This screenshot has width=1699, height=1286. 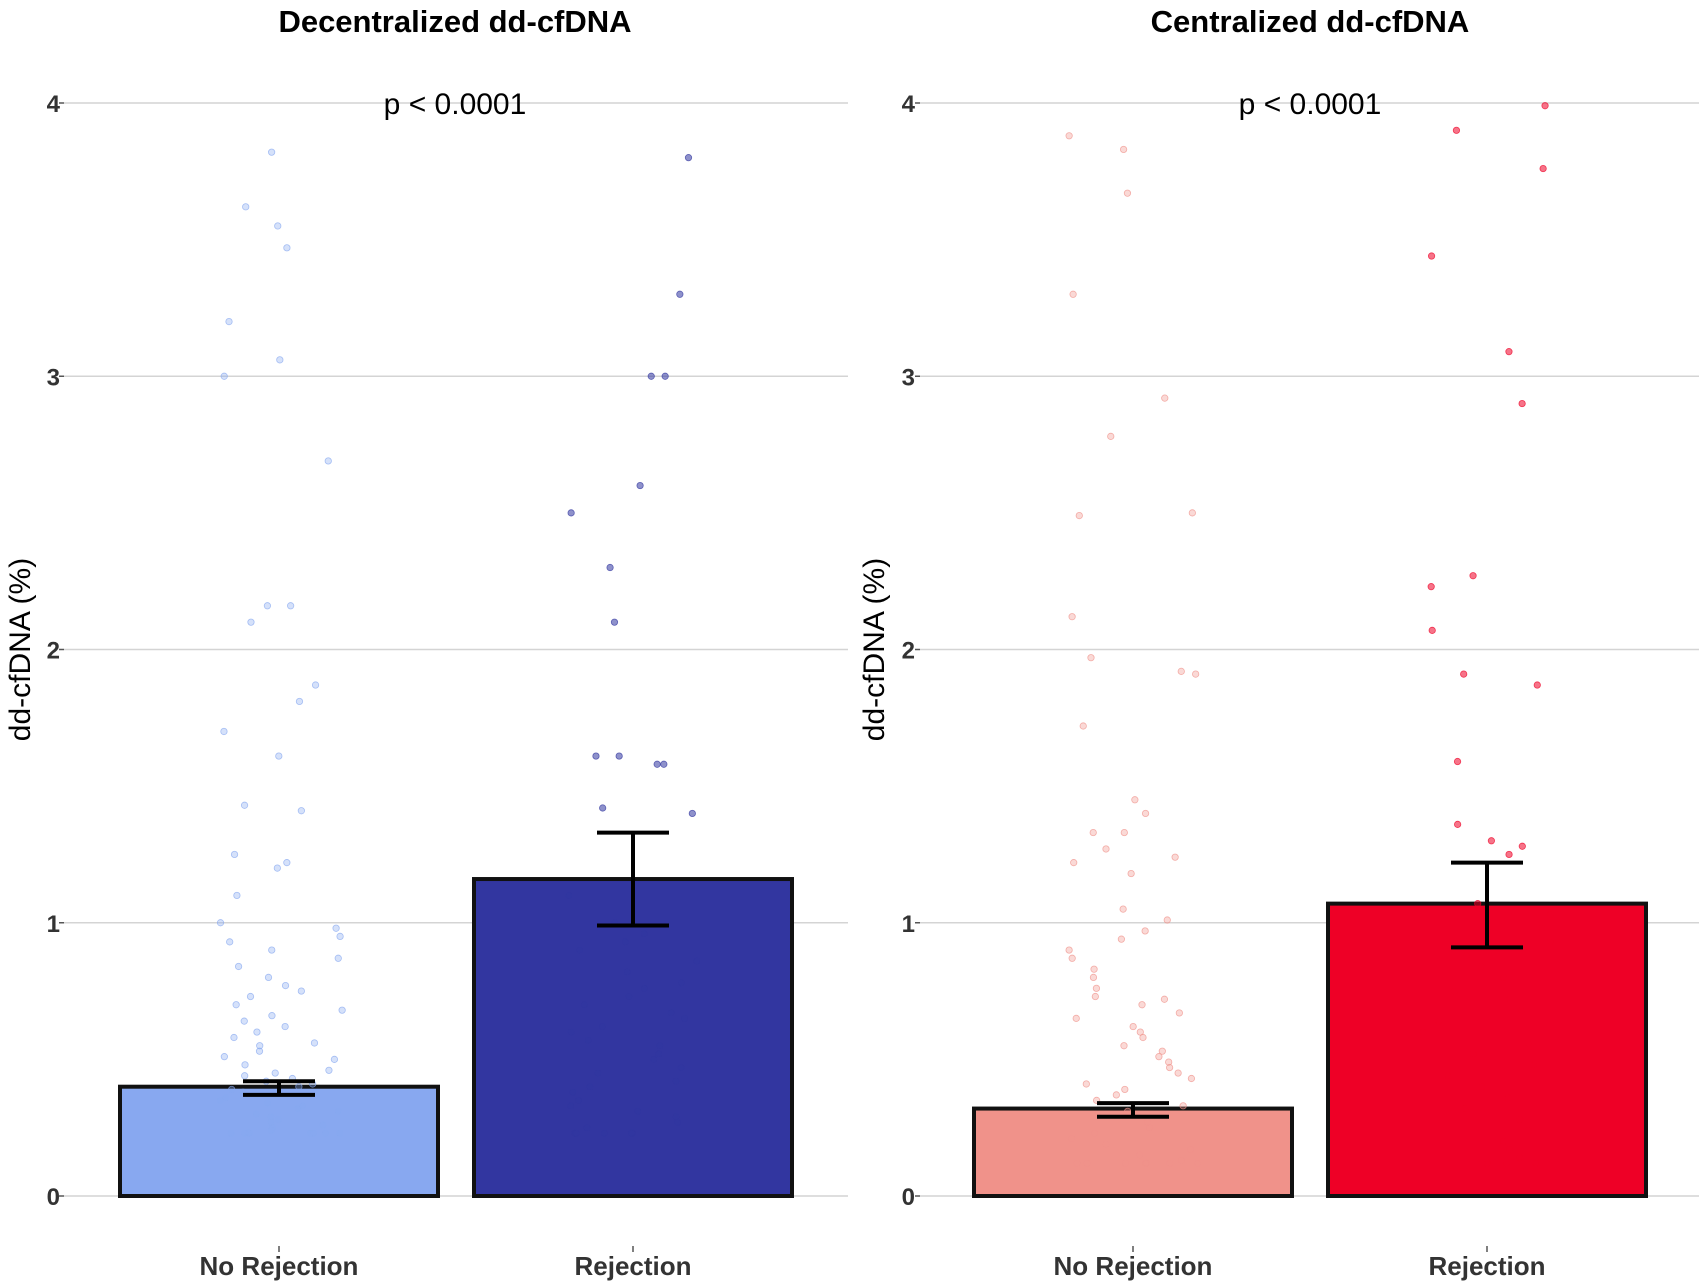 What do you see at coordinates (454, 21) in the screenshot?
I see `chart-title: Decentralized dd-cfDNA` at bounding box center [454, 21].